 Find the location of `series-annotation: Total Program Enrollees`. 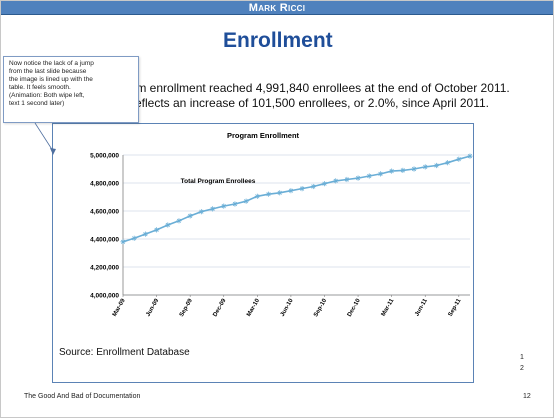

series-annotation: Total Program Enrollees is located at coordinates (218, 181).